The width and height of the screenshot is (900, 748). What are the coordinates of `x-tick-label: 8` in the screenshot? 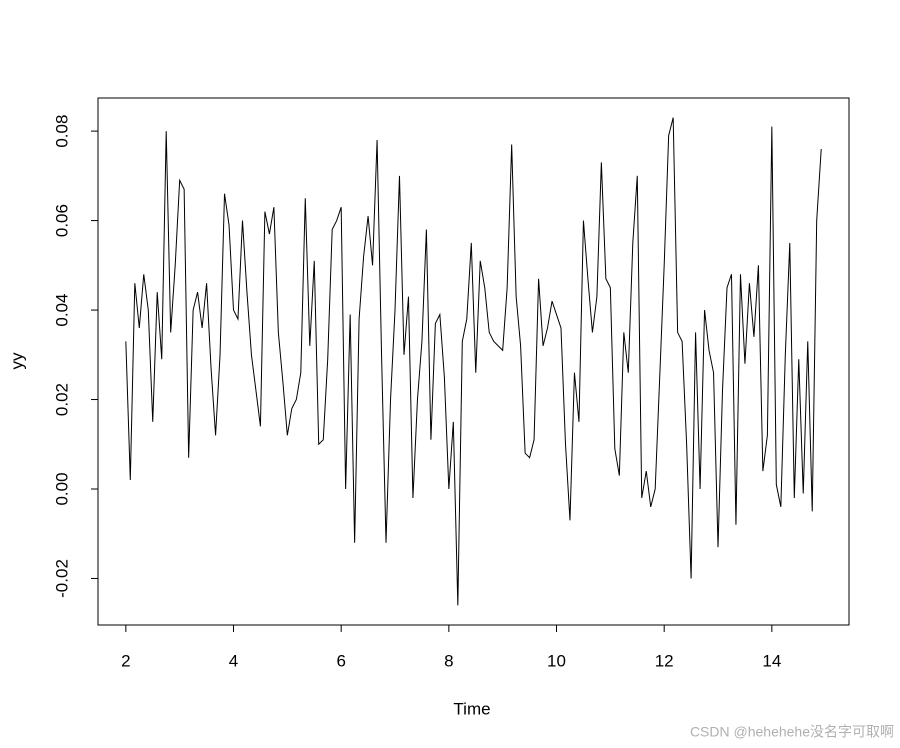 It's located at (448, 660).